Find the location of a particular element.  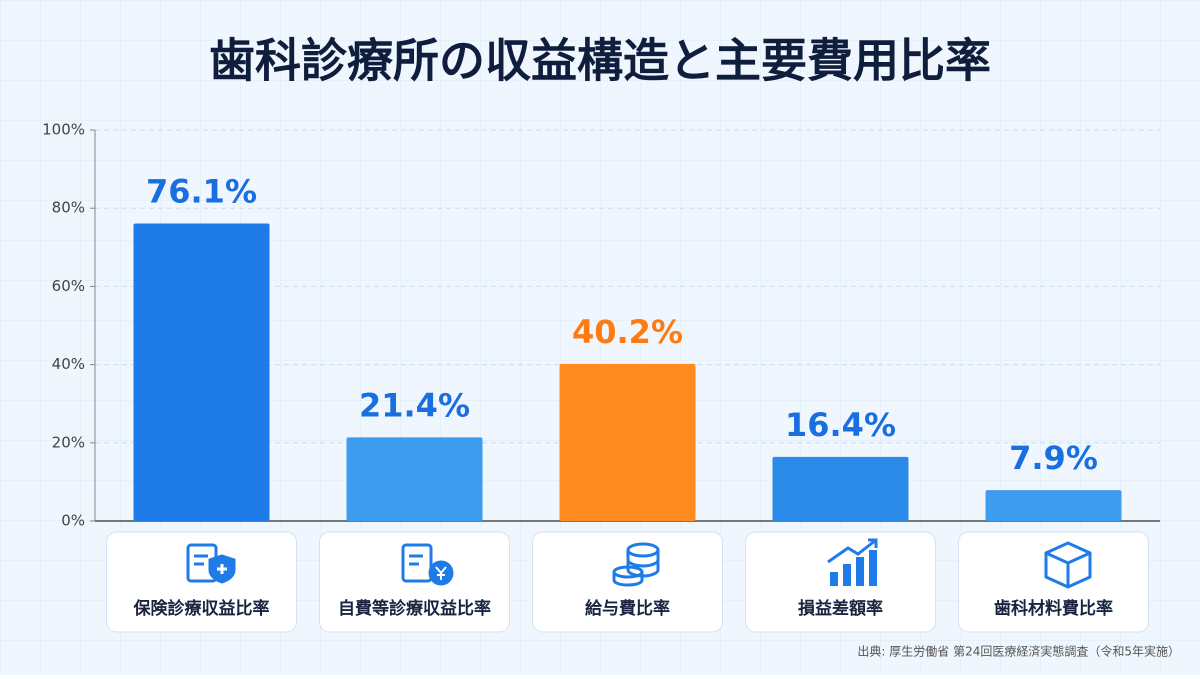

category-icons is located at coordinates (639, 563).